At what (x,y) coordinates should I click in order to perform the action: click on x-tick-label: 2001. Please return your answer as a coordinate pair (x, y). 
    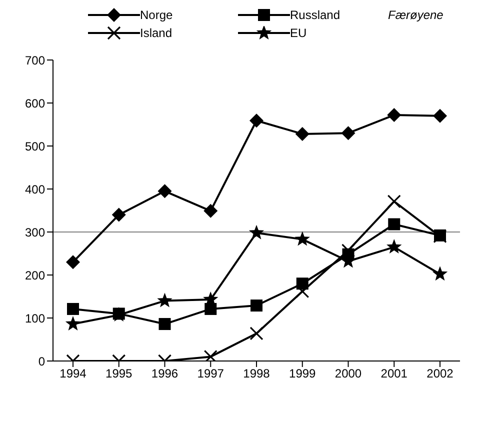
    Looking at the image, I should click on (394, 373).